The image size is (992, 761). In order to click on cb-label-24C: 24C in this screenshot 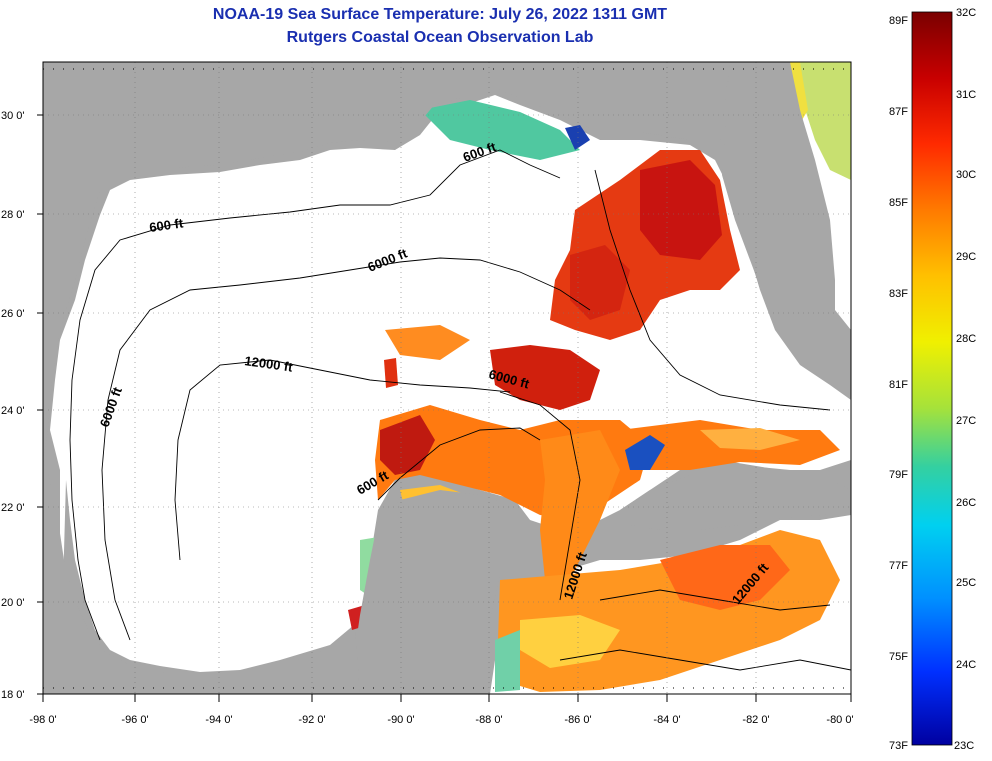, I will do `click(966, 665)`.